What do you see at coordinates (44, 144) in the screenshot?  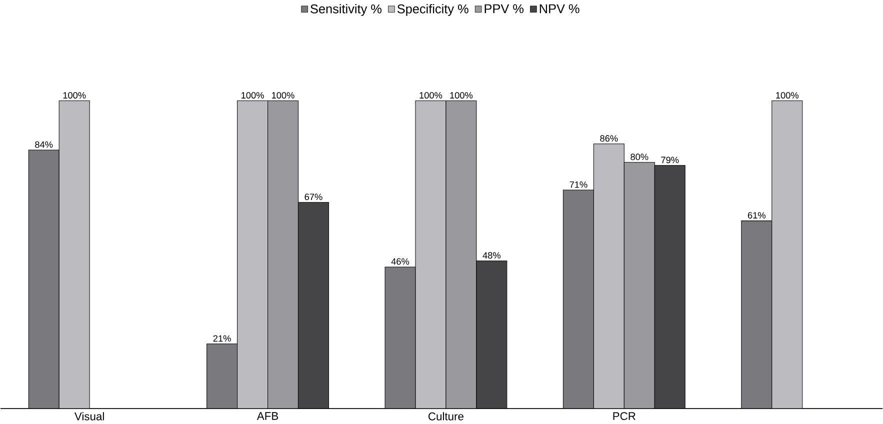 I see `data-label: 84%` at bounding box center [44, 144].